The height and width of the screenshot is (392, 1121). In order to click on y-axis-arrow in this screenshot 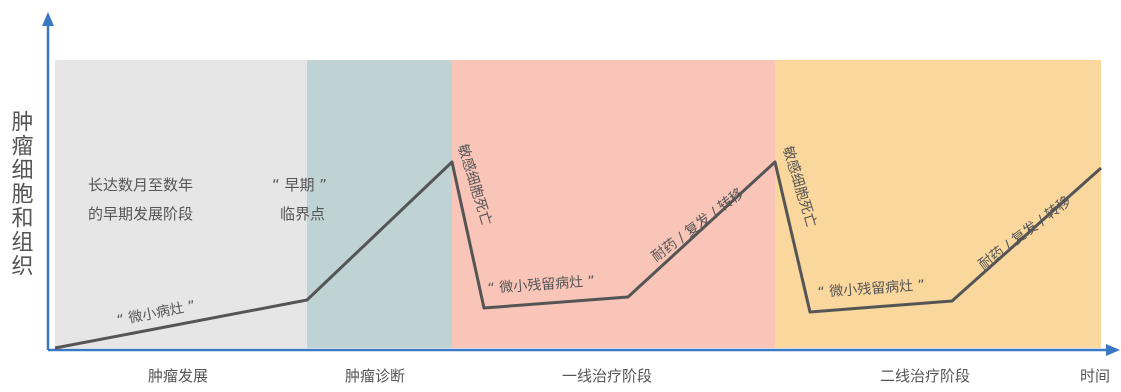, I will do `click(48, 19)`.